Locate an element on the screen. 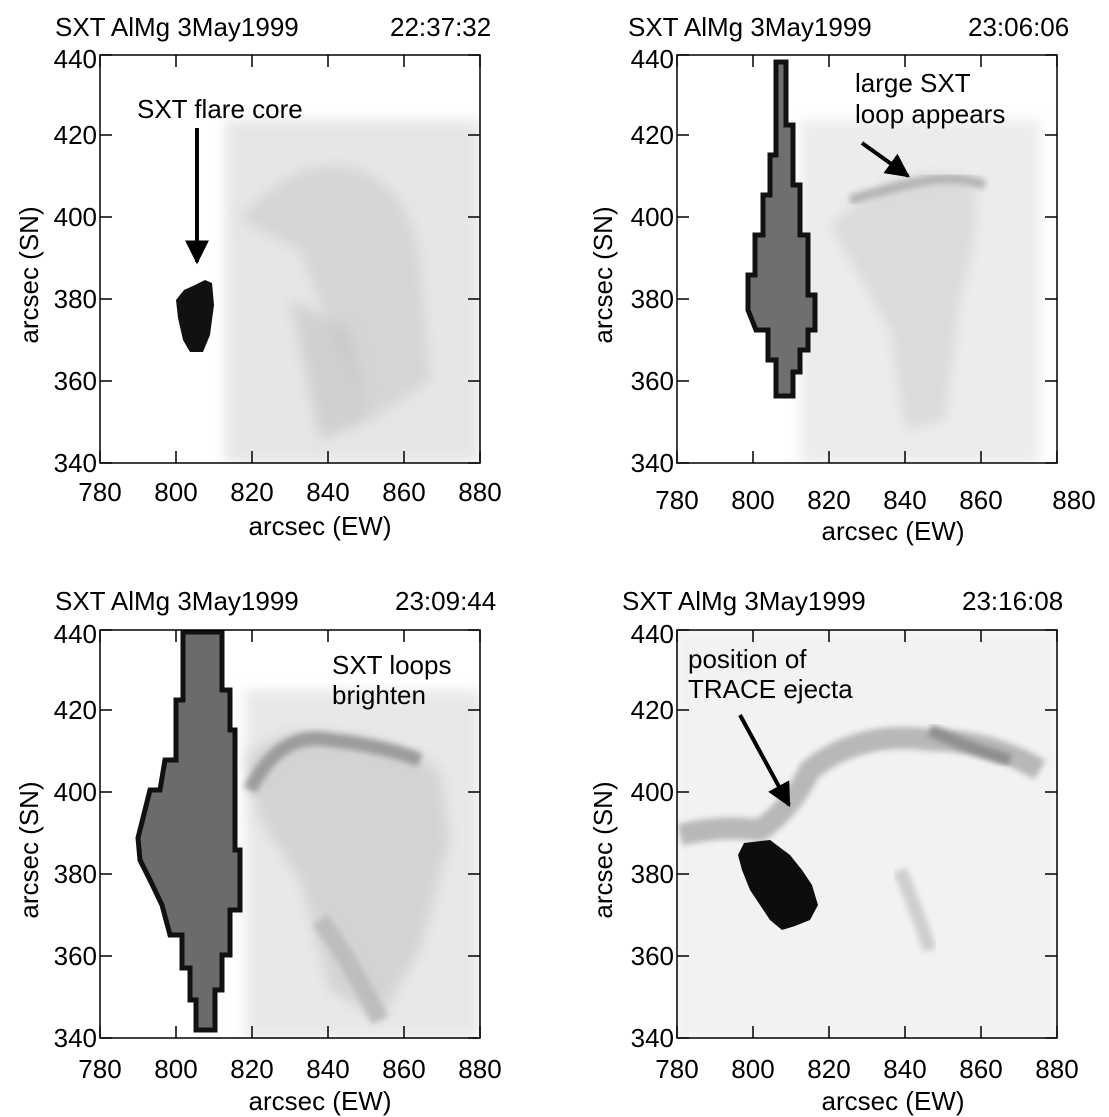 The height and width of the screenshot is (1117, 1109). panel-1-annotation-line-1: SXT flare core is located at coordinates (220, 109).